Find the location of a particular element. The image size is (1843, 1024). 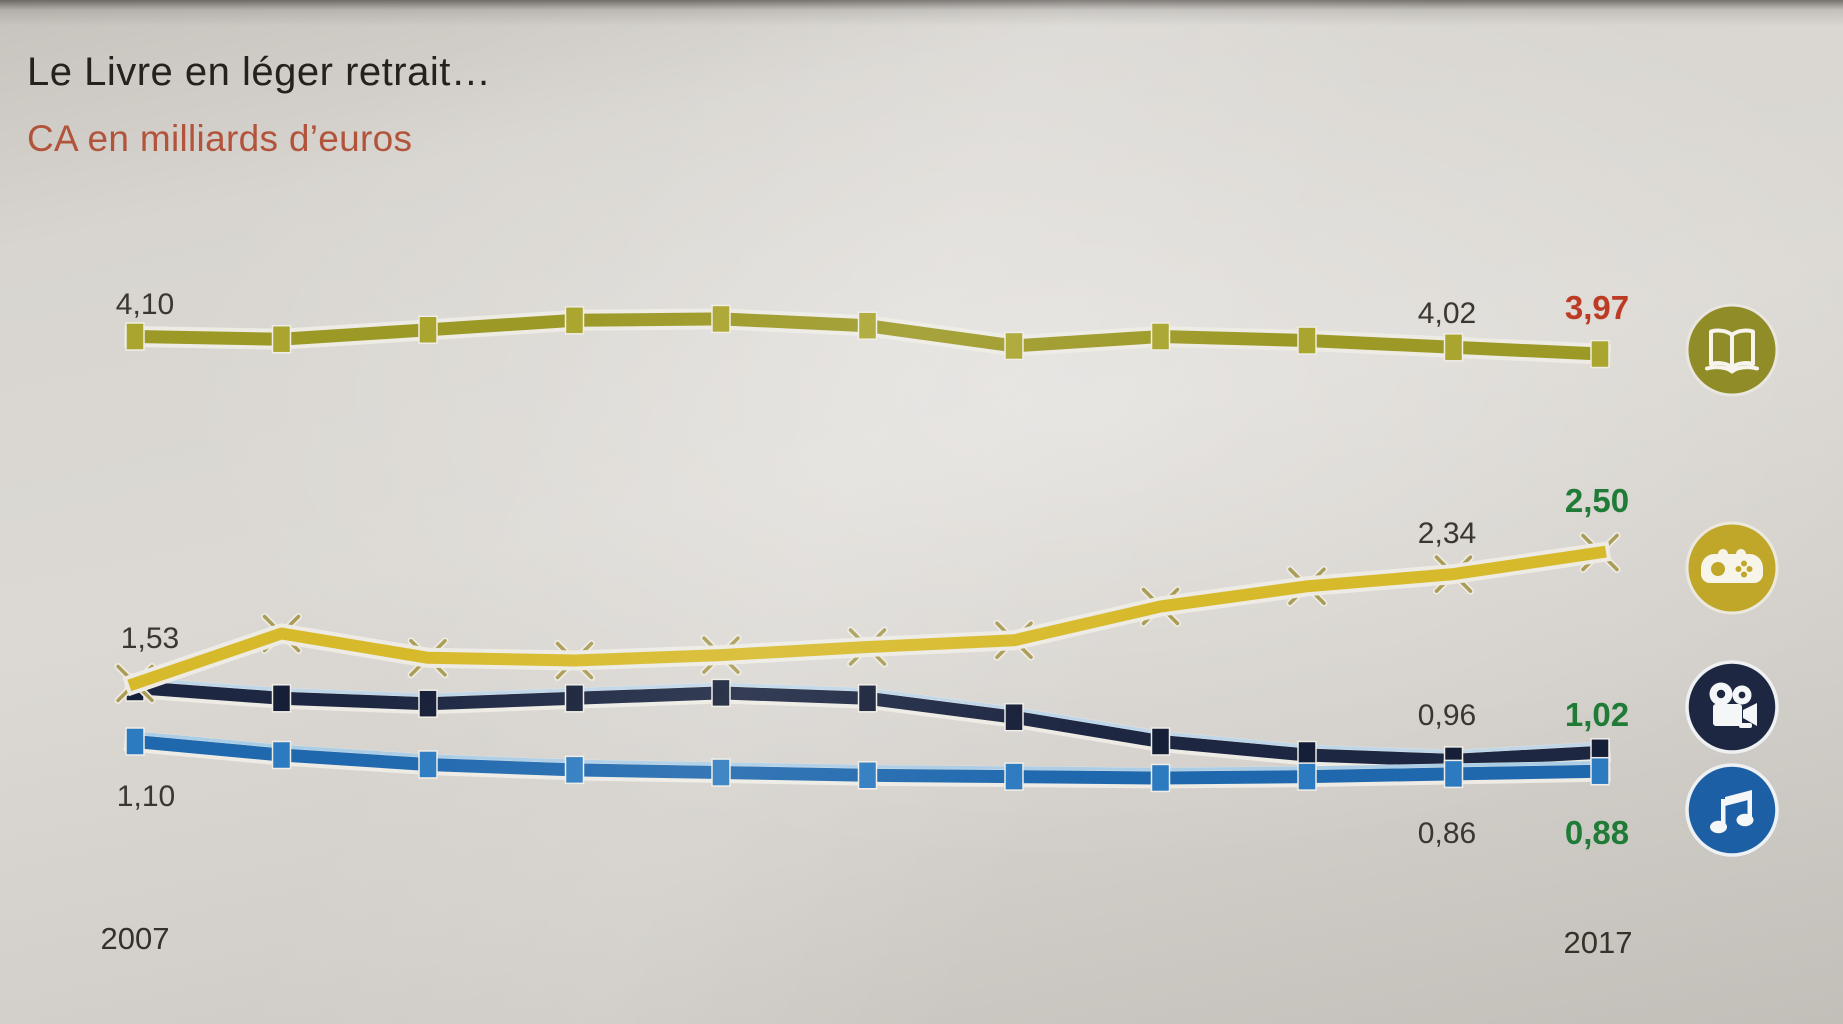

value-label-books-2007: 4,10 is located at coordinates (145, 304).